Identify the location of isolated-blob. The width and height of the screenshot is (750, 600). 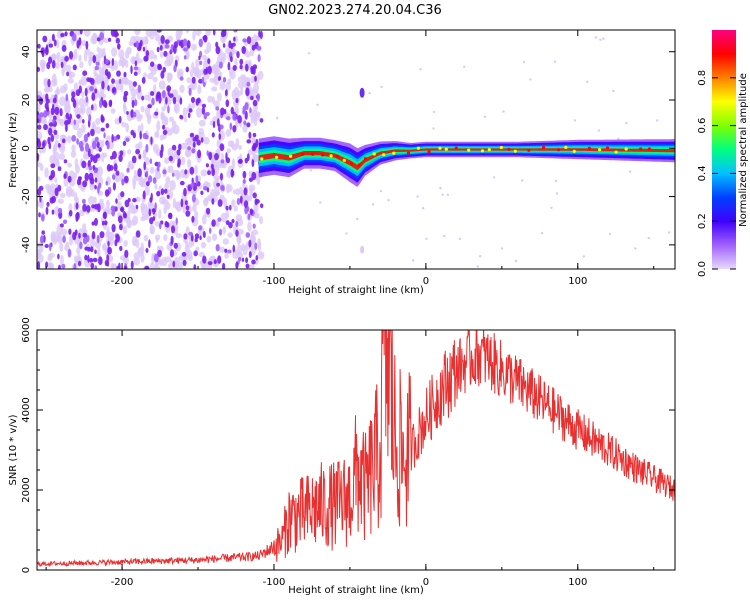
(362, 92).